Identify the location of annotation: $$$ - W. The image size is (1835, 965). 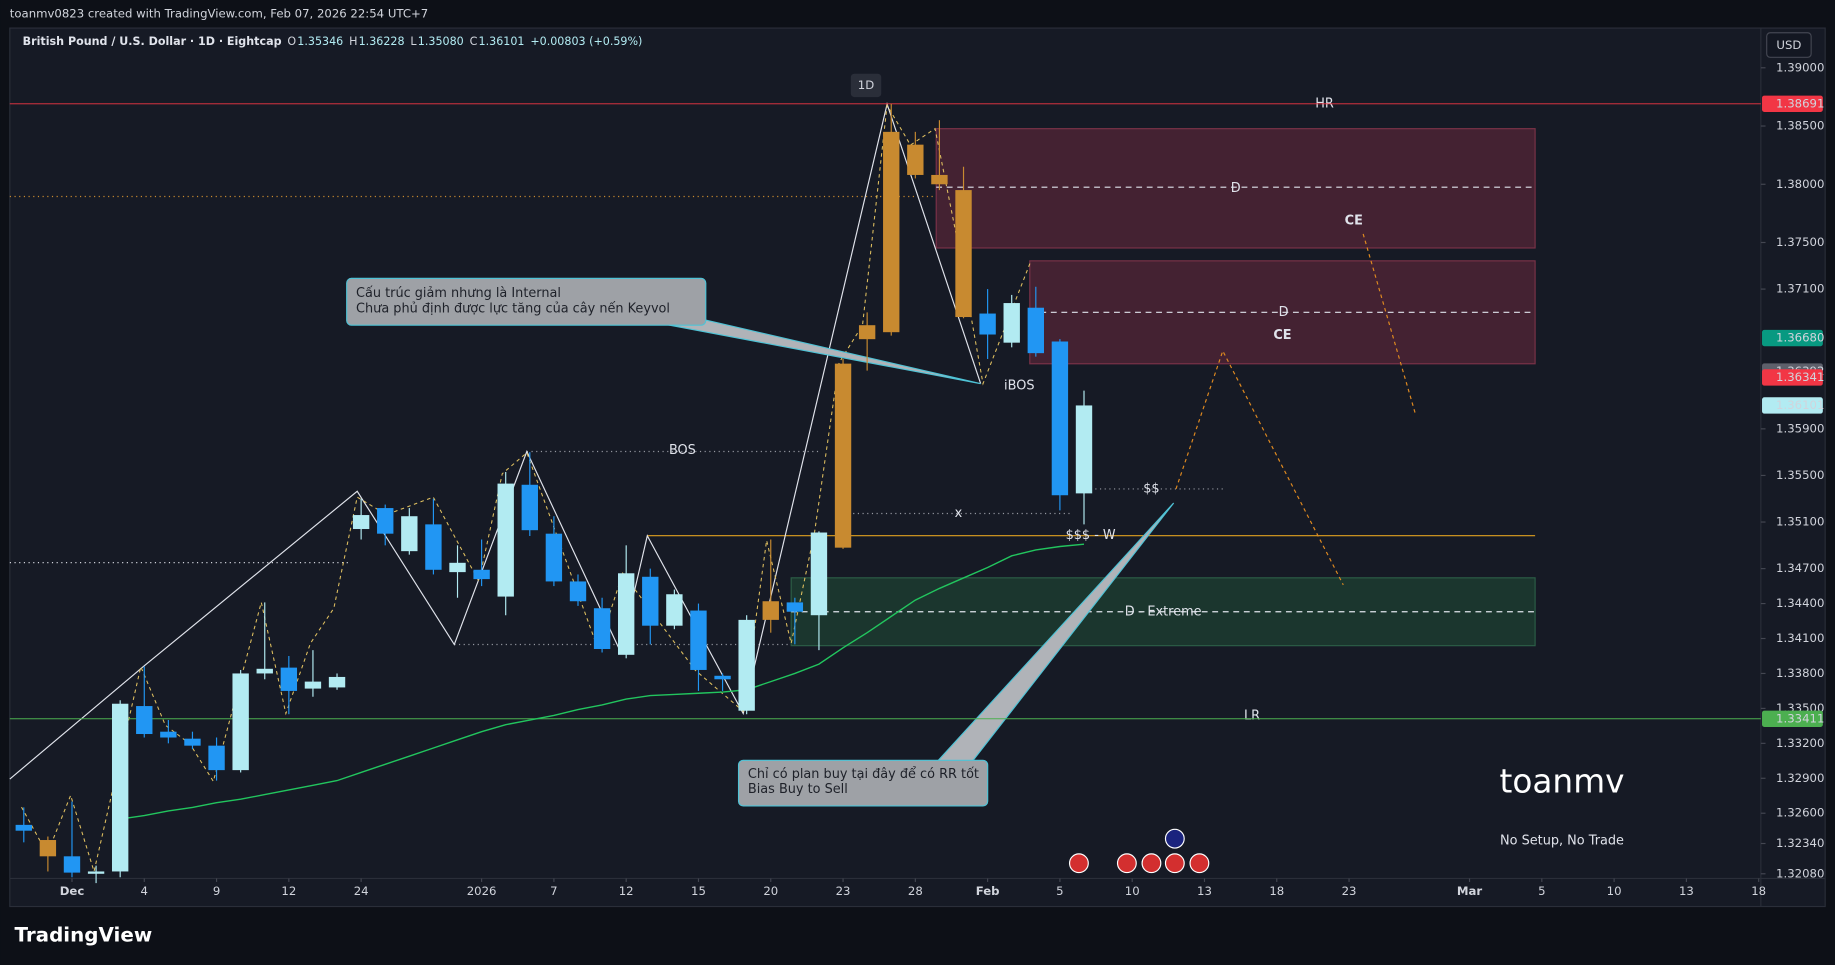
(1091, 535).